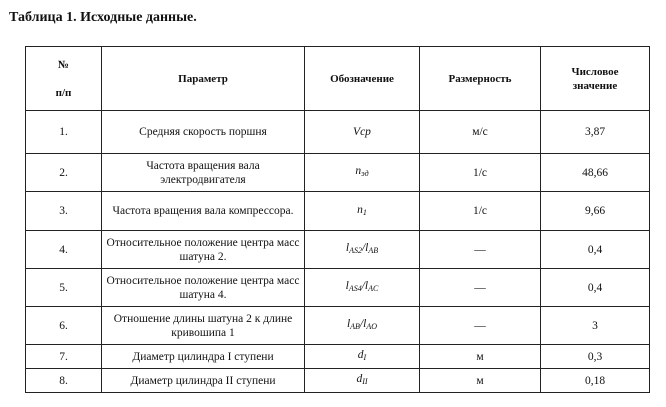 The height and width of the screenshot is (407, 666). What do you see at coordinates (203, 380) in the screenshot?
I see `row-param: Диаметр цилиндра II ступени` at bounding box center [203, 380].